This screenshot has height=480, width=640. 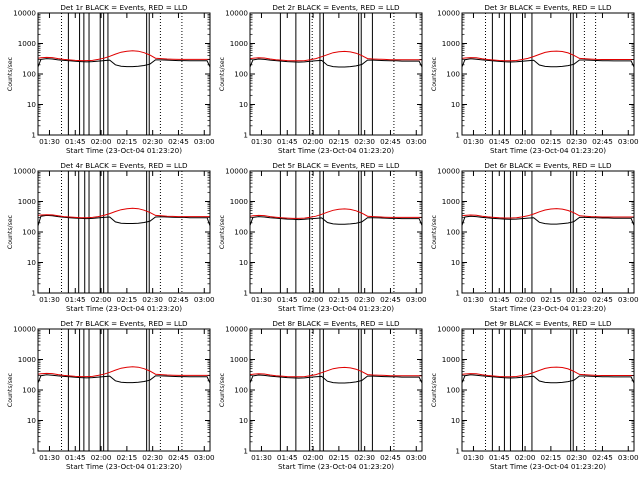 What do you see at coordinates (124, 323) in the screenshot?
I see `chart-title: Det 7r BLACK = Events, RED = LLD` at bounding box center [124, 323].